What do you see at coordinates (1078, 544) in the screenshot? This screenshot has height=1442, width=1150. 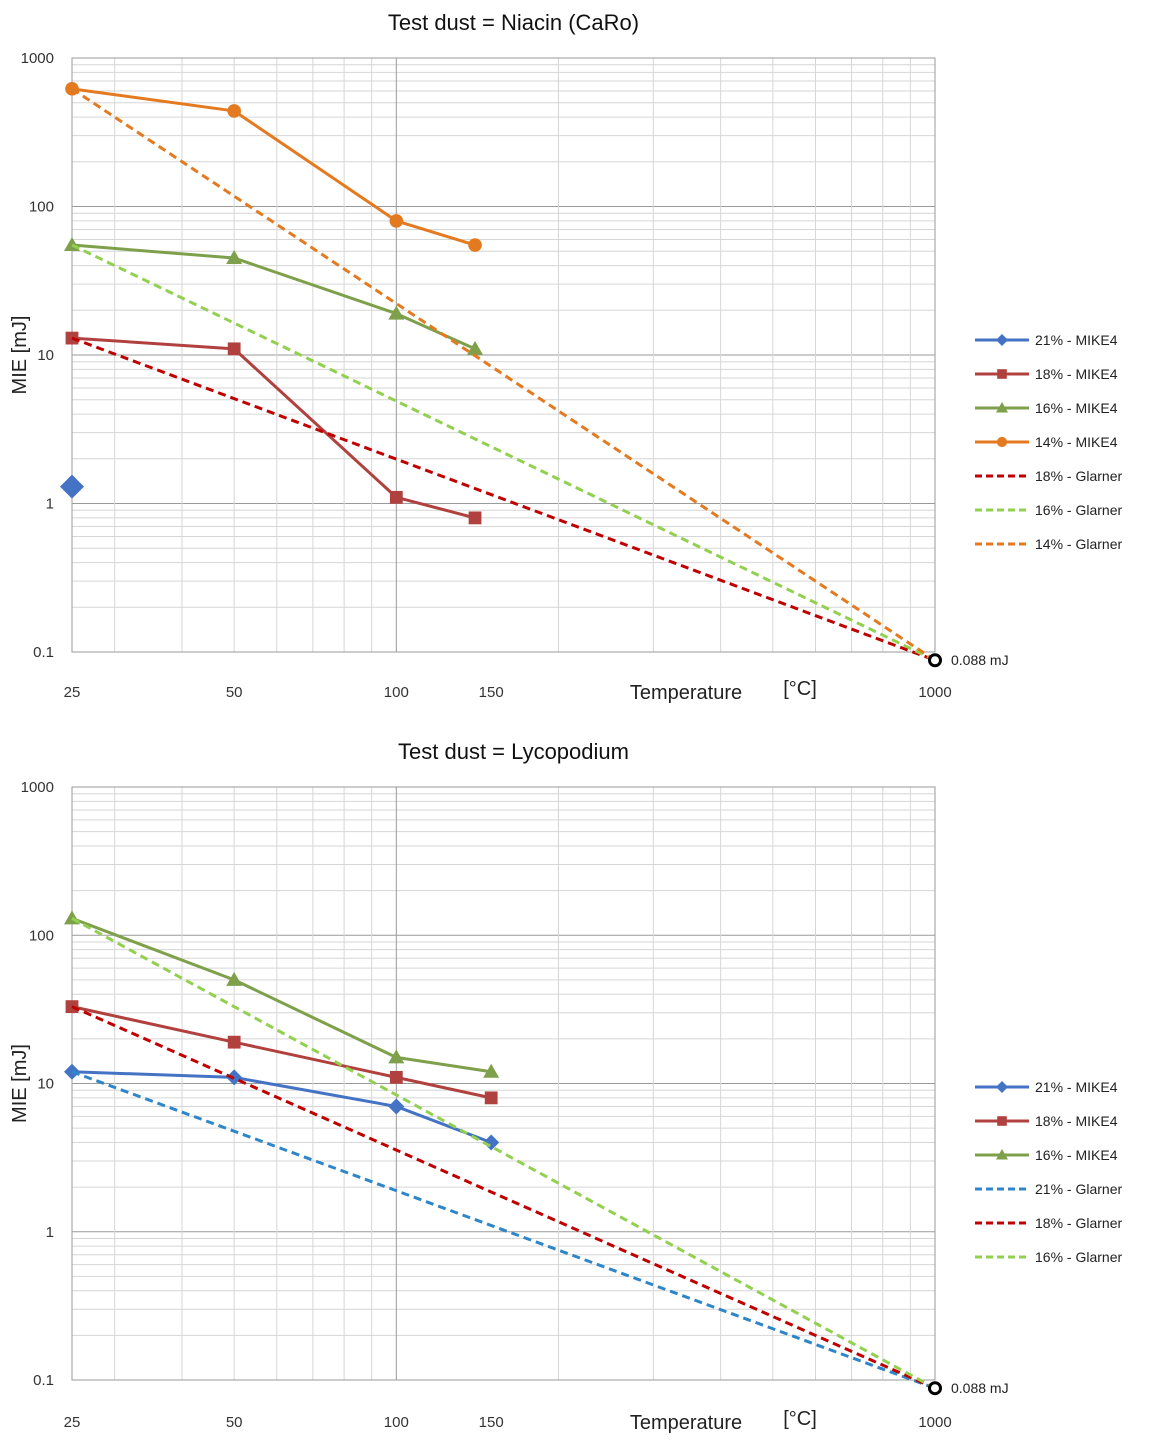 I see `legend-label: 14% - Glarner` at bounding box center [1078, 544].